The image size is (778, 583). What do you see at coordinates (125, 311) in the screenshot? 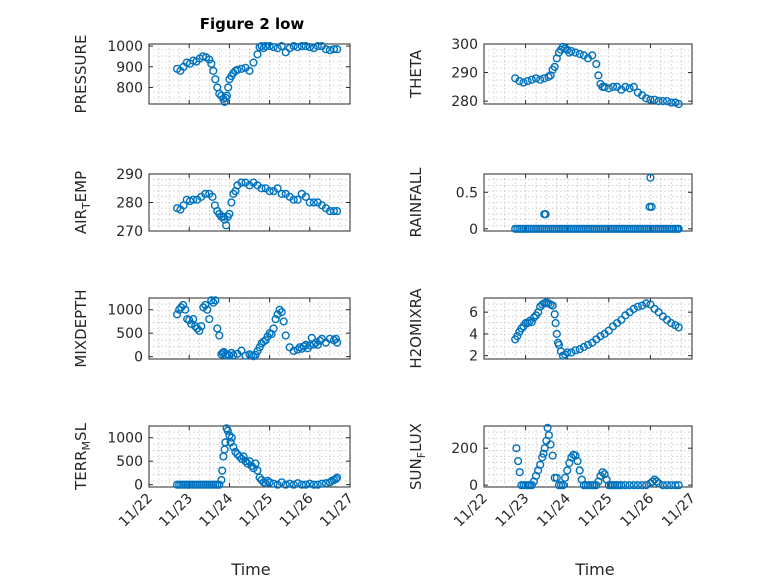
I see `y-tick-label: 1000` at bounding box center [125, 311].